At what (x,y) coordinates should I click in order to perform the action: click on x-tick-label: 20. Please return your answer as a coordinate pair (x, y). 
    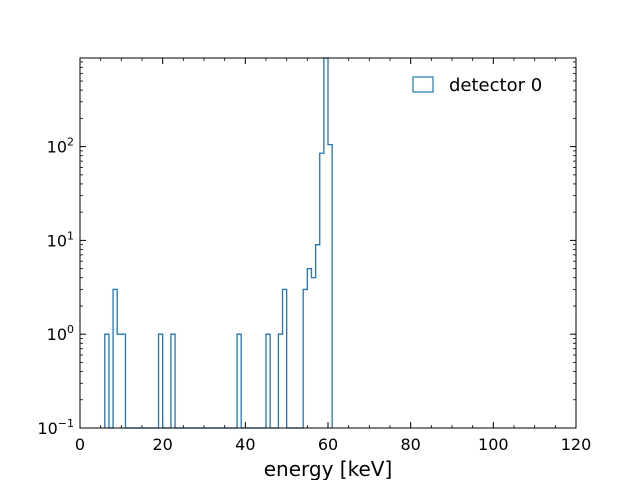
    Looking at the image, I should click on (162, 444).